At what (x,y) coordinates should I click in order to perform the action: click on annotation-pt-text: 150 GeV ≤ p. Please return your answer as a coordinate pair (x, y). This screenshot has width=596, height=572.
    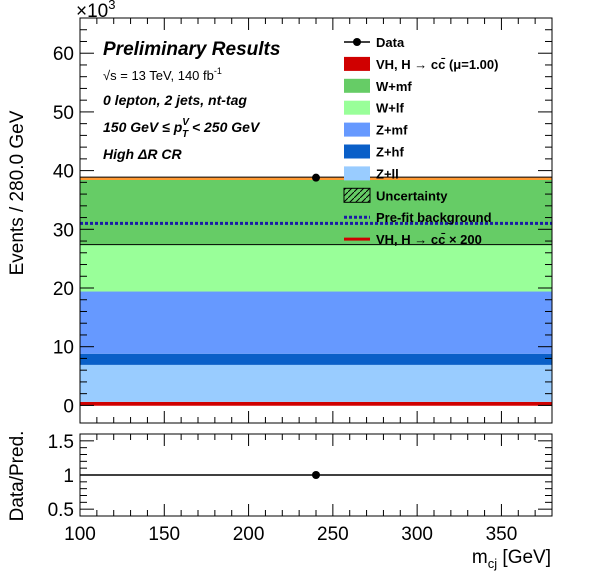
    Looking at the image, I should click on (143, 127).